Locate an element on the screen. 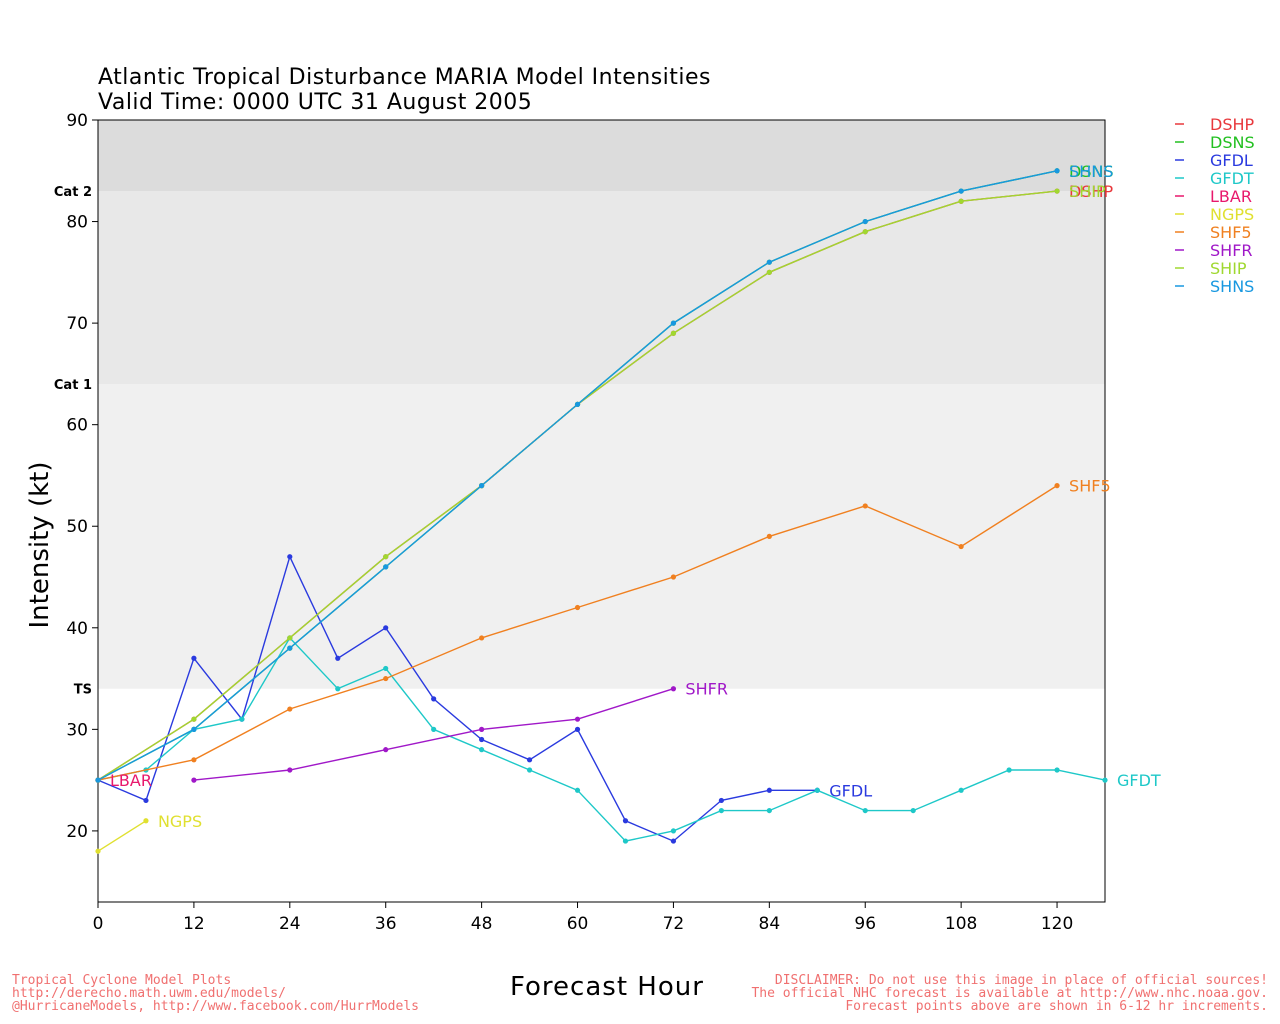  legend-entry-lbar: LBAR is located at coordinates (1231, 196).